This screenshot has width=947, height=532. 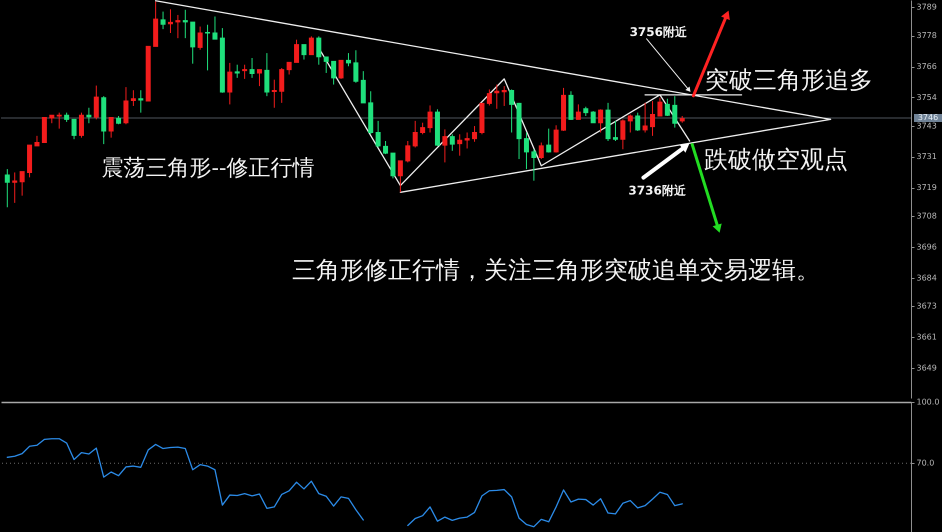 What do you see at coordinates (556, 270) in the screenshot?
I see `annotation: 三角形修正行情，关注三角形突破追单交易逻辑。` at bounding box center [556, 270].